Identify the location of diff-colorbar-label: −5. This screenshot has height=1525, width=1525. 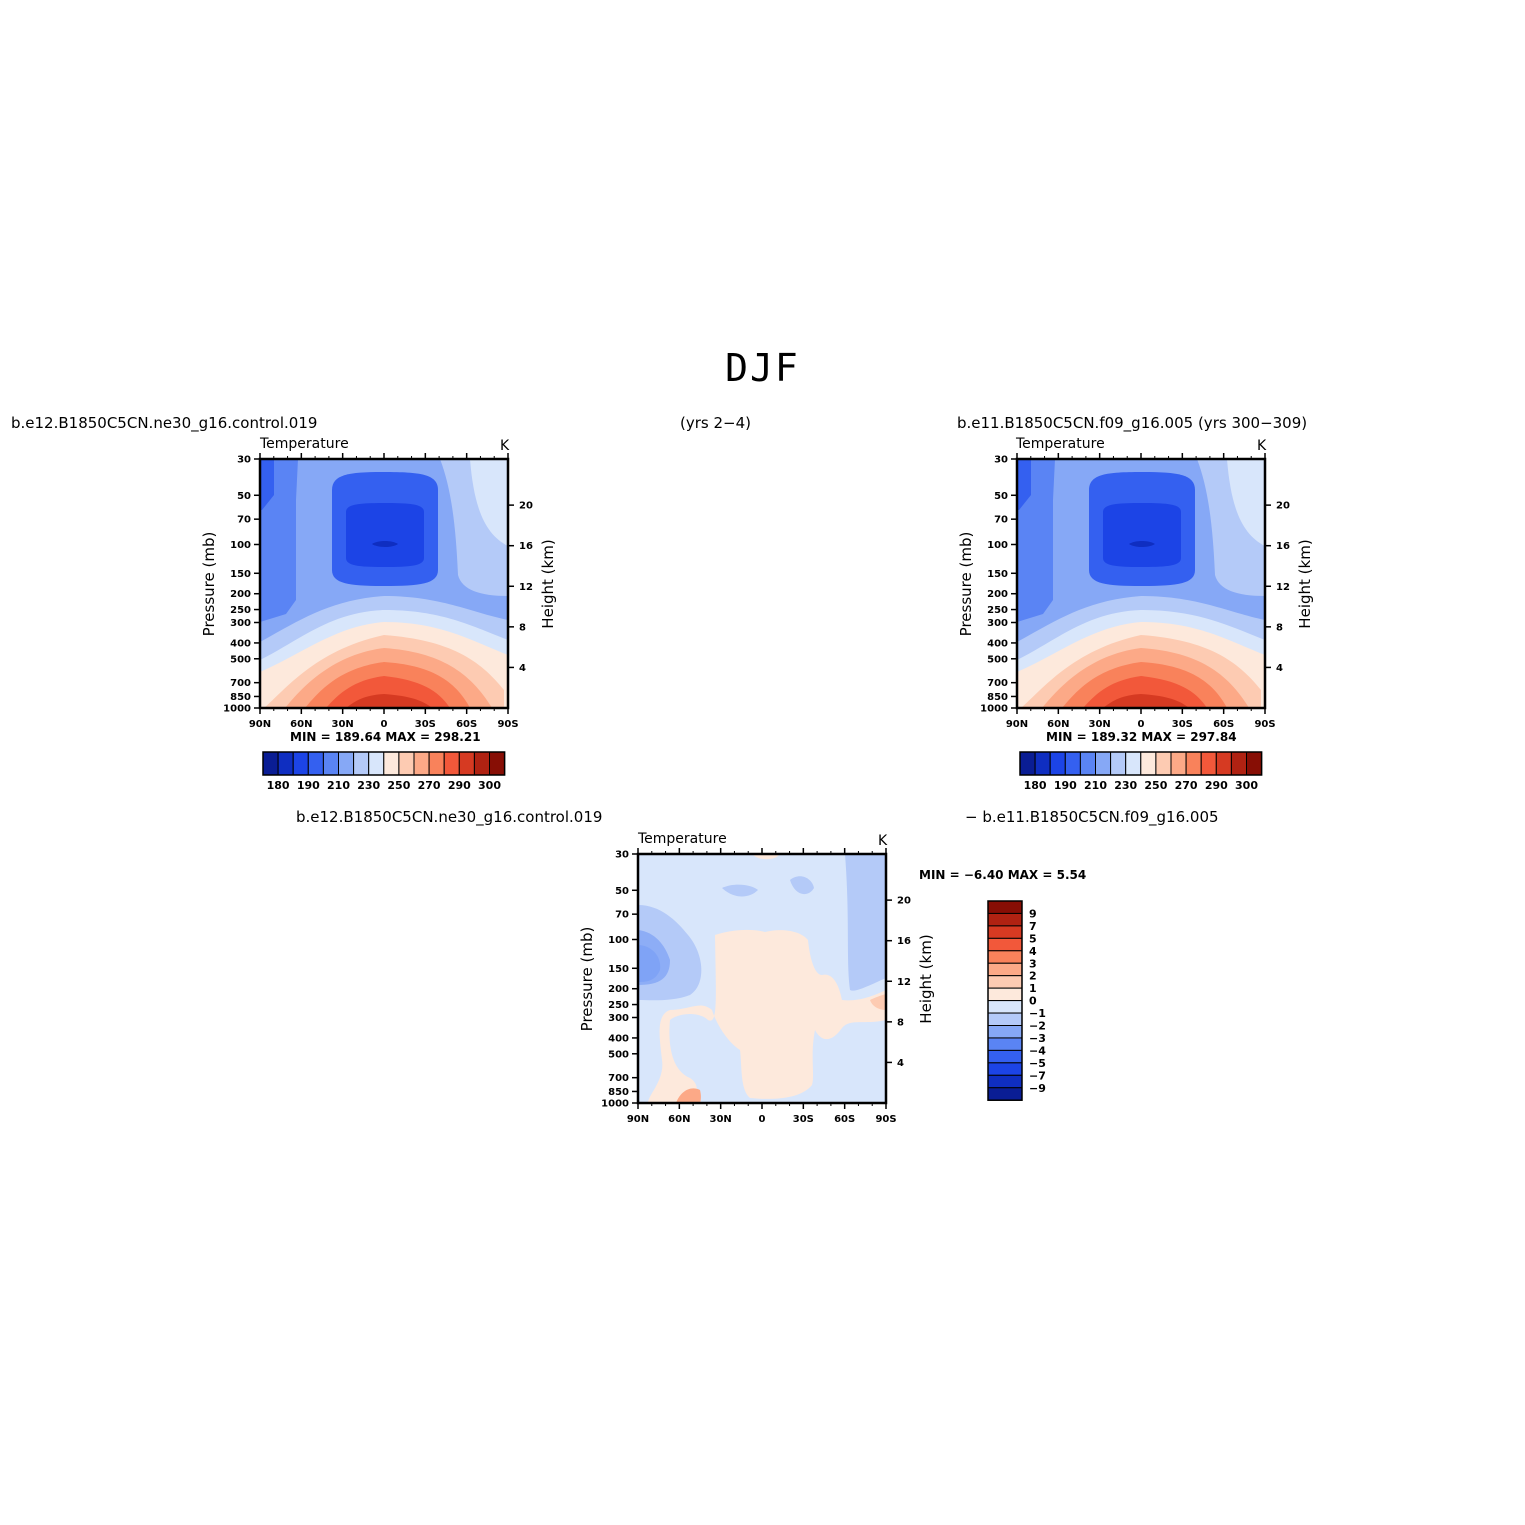
(1037, 1063).